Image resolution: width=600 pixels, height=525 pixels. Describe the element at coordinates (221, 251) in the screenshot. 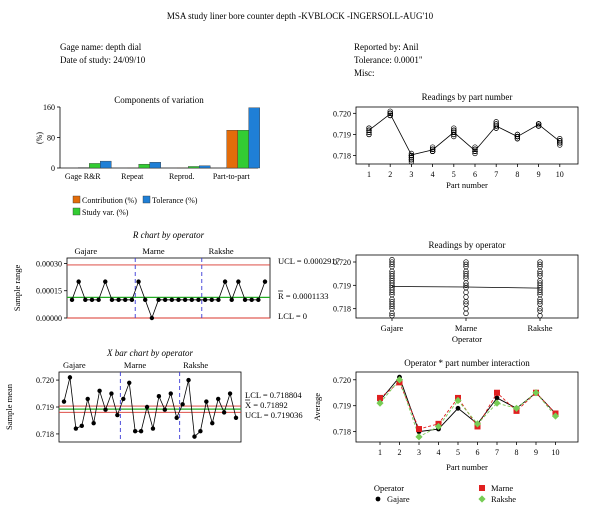

I see `r-chart-operator-label: Rakshe` at that location.